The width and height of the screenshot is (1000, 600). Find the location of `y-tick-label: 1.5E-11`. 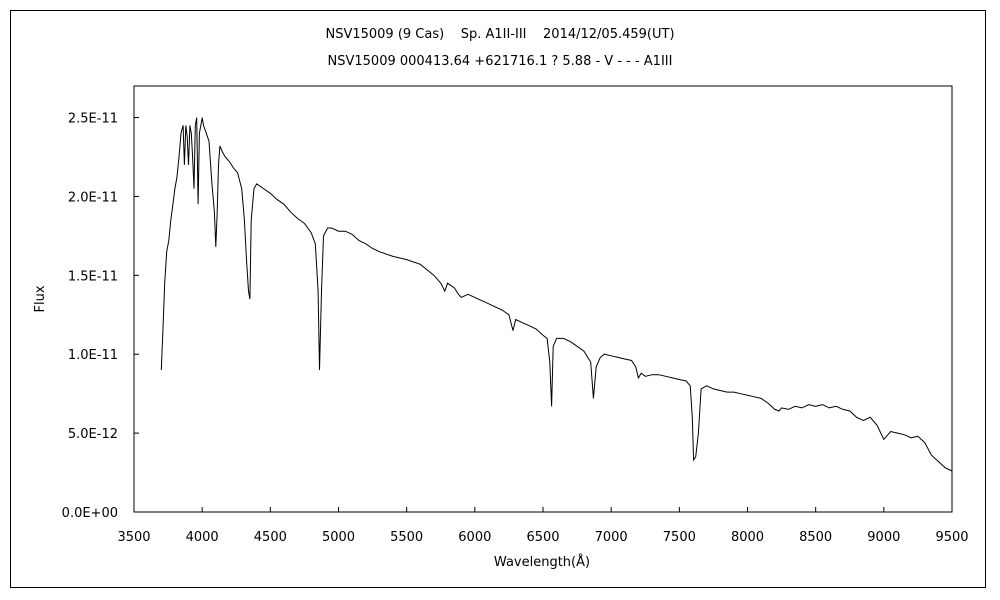

y-tick-label: 1.5E-11 is located at coordinates (93, 276).